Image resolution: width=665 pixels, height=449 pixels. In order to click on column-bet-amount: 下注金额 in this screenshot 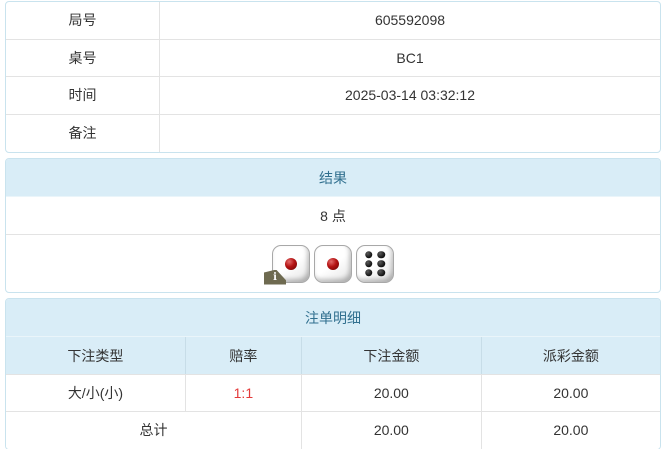, I will do `click(392, 355)`.